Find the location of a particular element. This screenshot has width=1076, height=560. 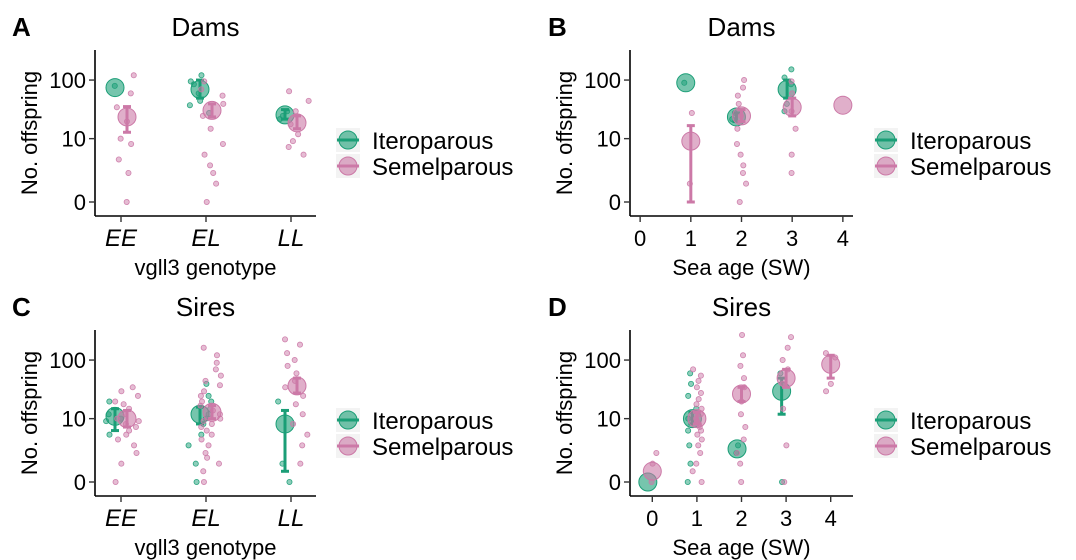

y-tick-label: 0 is located at coordinates (615, 482).